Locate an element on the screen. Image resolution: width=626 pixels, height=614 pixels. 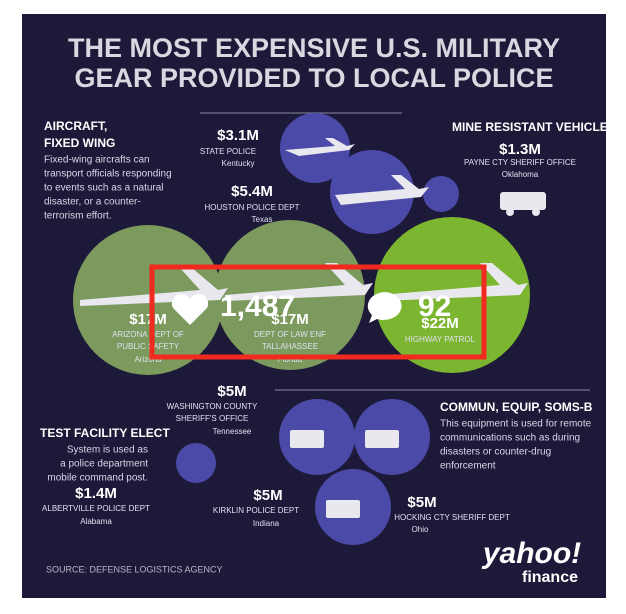
description: a police department is located at coordinates (104, 464).